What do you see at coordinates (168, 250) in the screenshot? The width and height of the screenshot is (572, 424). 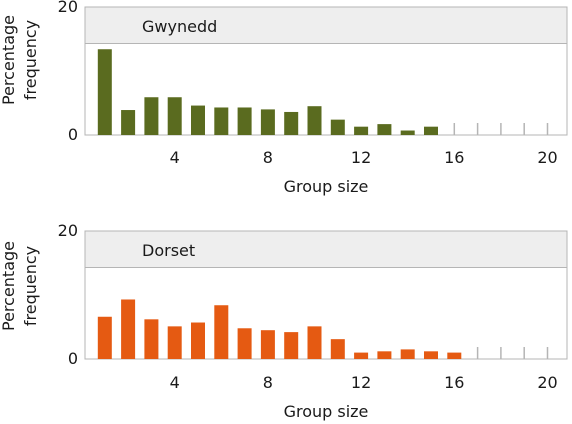 I see `panel-title: Dorset` at bounding box center [168, 250].